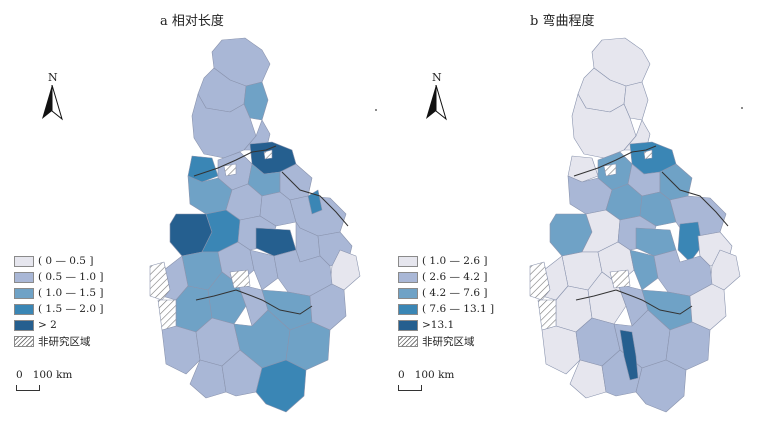 The height and width of the screenshot is (429, 759). Describe the element at coordinates (455, 293) in the screenshot. I see `legend-label: ( 4.2 — 7.6 ]` at that location.